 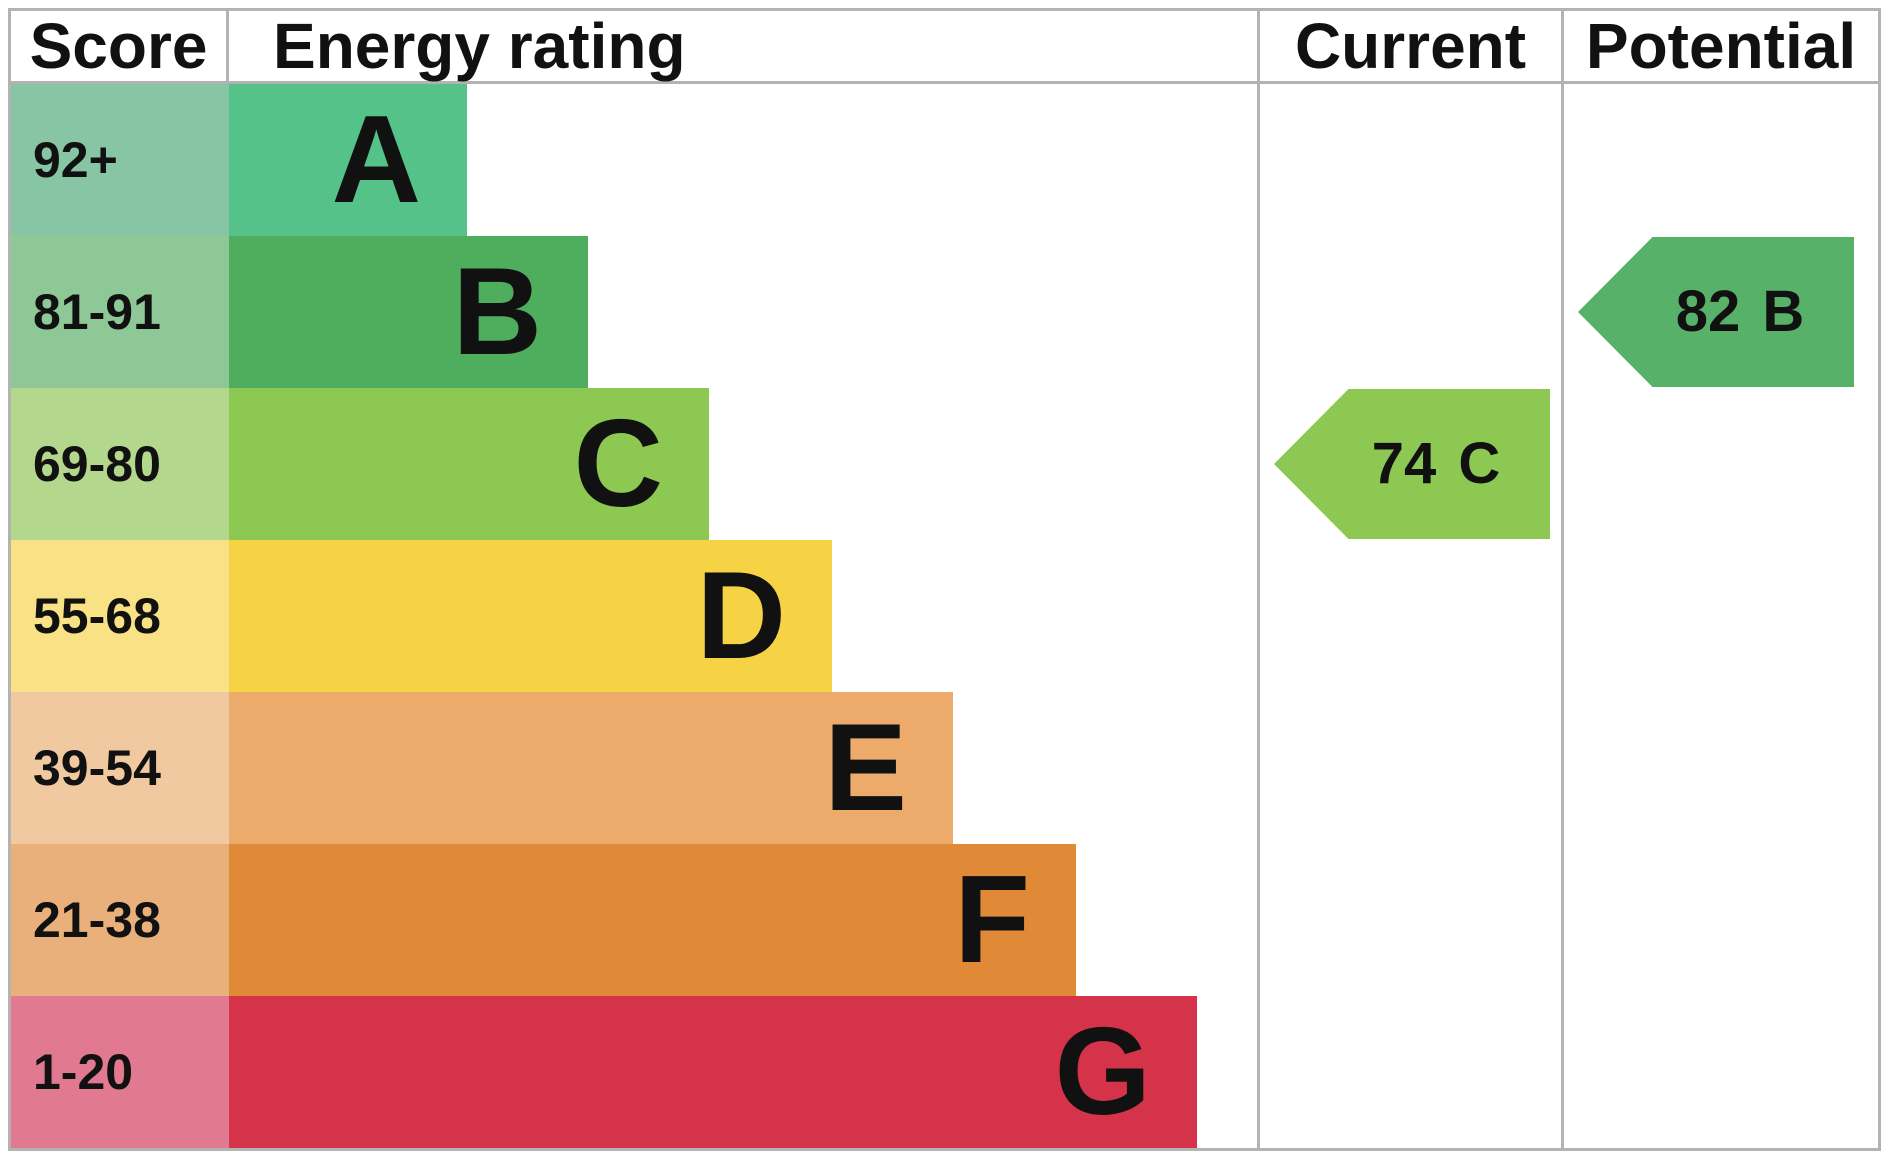 I want to click on score-range-cell: 92+, so click(x=120, y=160).